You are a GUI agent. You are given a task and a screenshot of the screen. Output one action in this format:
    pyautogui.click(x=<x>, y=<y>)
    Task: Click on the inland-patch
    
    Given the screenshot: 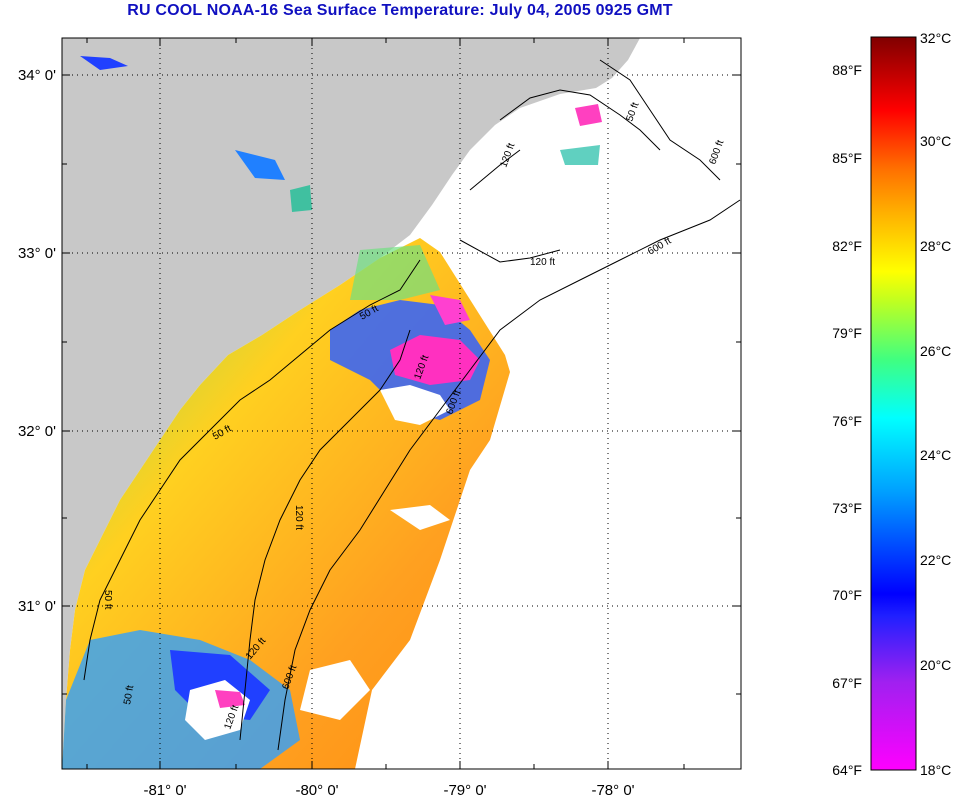 What is the action you would take?
    pyautogui.click(x=104, y=63)
    